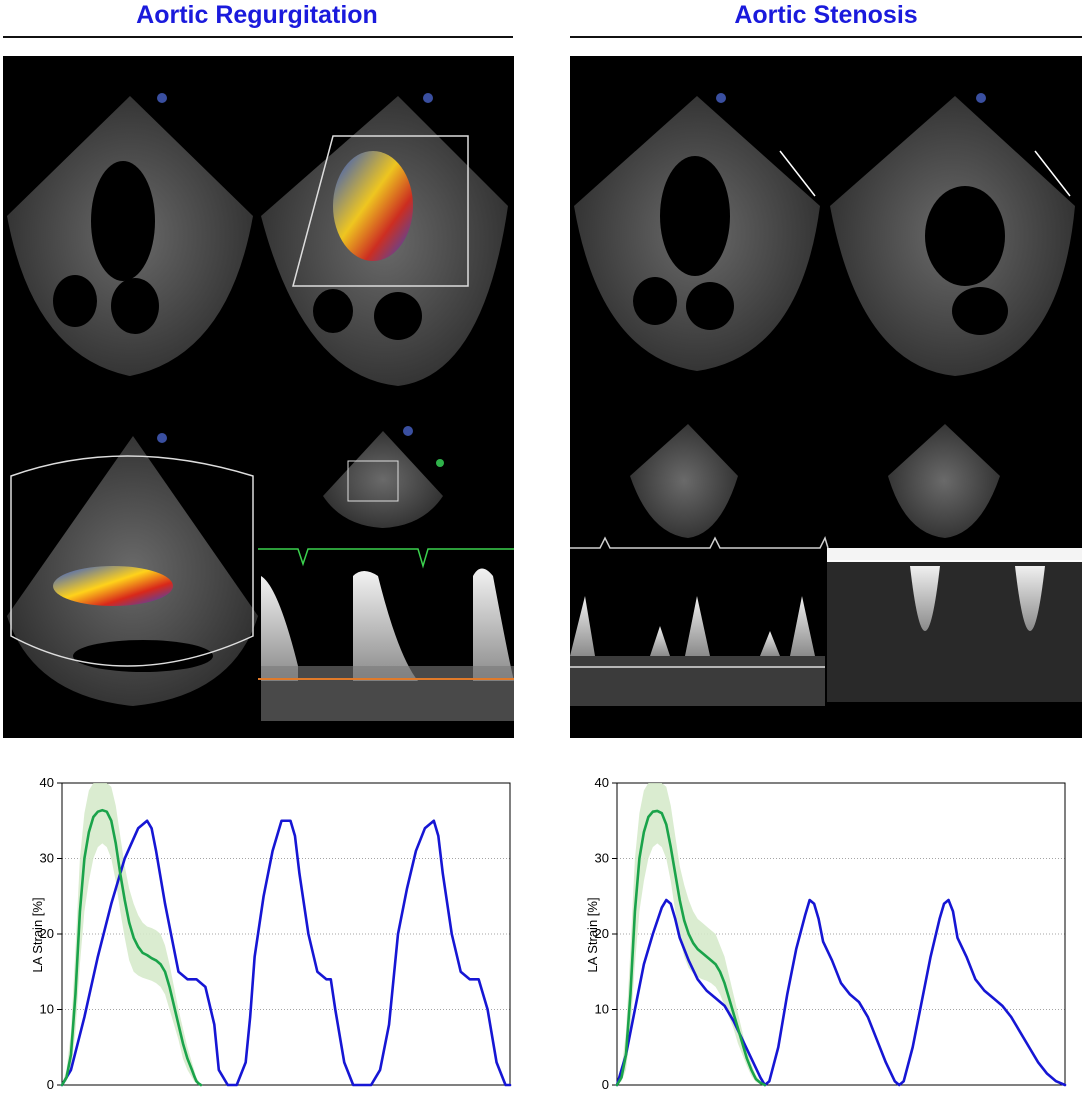 Image resolution: width=1084 pixels, height=1095 pixels. What do you see at coordinates (954, 563) in the screenshot?
I see `echo-continuous-wave-doppler-as` at bounding box center [954, 563].